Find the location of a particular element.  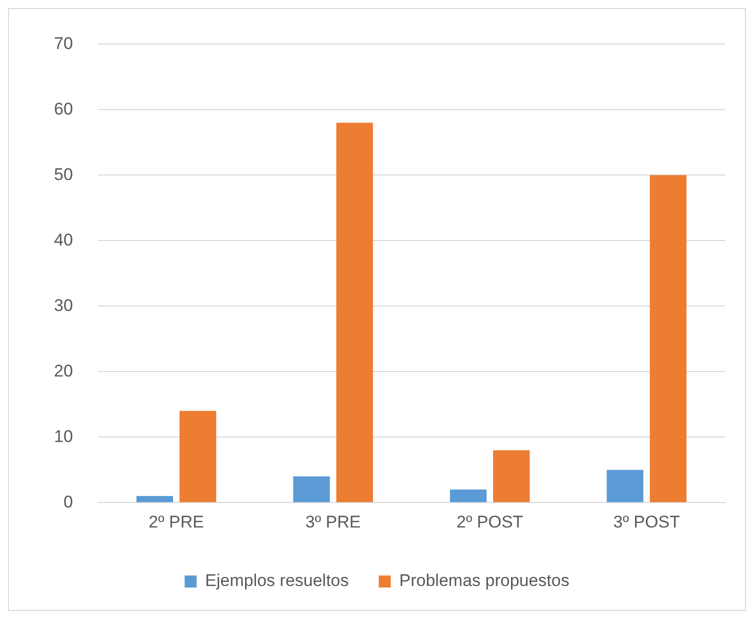

x-tick-label: 2º POST is located at coordinates (490, 522).